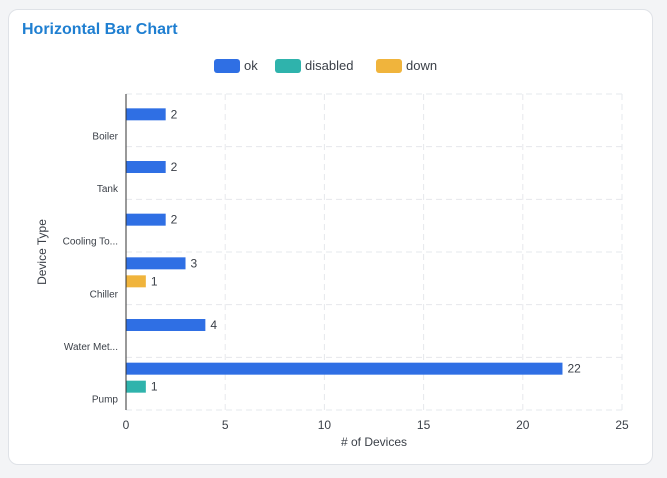 The height and width of the screenshot is (478, 667). What do you see at coordinates (227, 66) in the screenshot?
I see `legend-swatch-ok` at bounding box center [227, 66].